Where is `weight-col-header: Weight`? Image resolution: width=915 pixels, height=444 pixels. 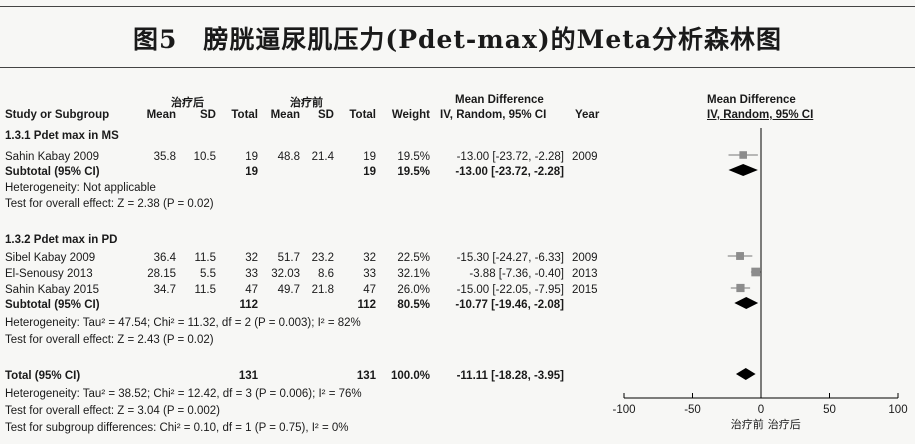
weight-col-header: Weight is located at coordinates (410, 115).